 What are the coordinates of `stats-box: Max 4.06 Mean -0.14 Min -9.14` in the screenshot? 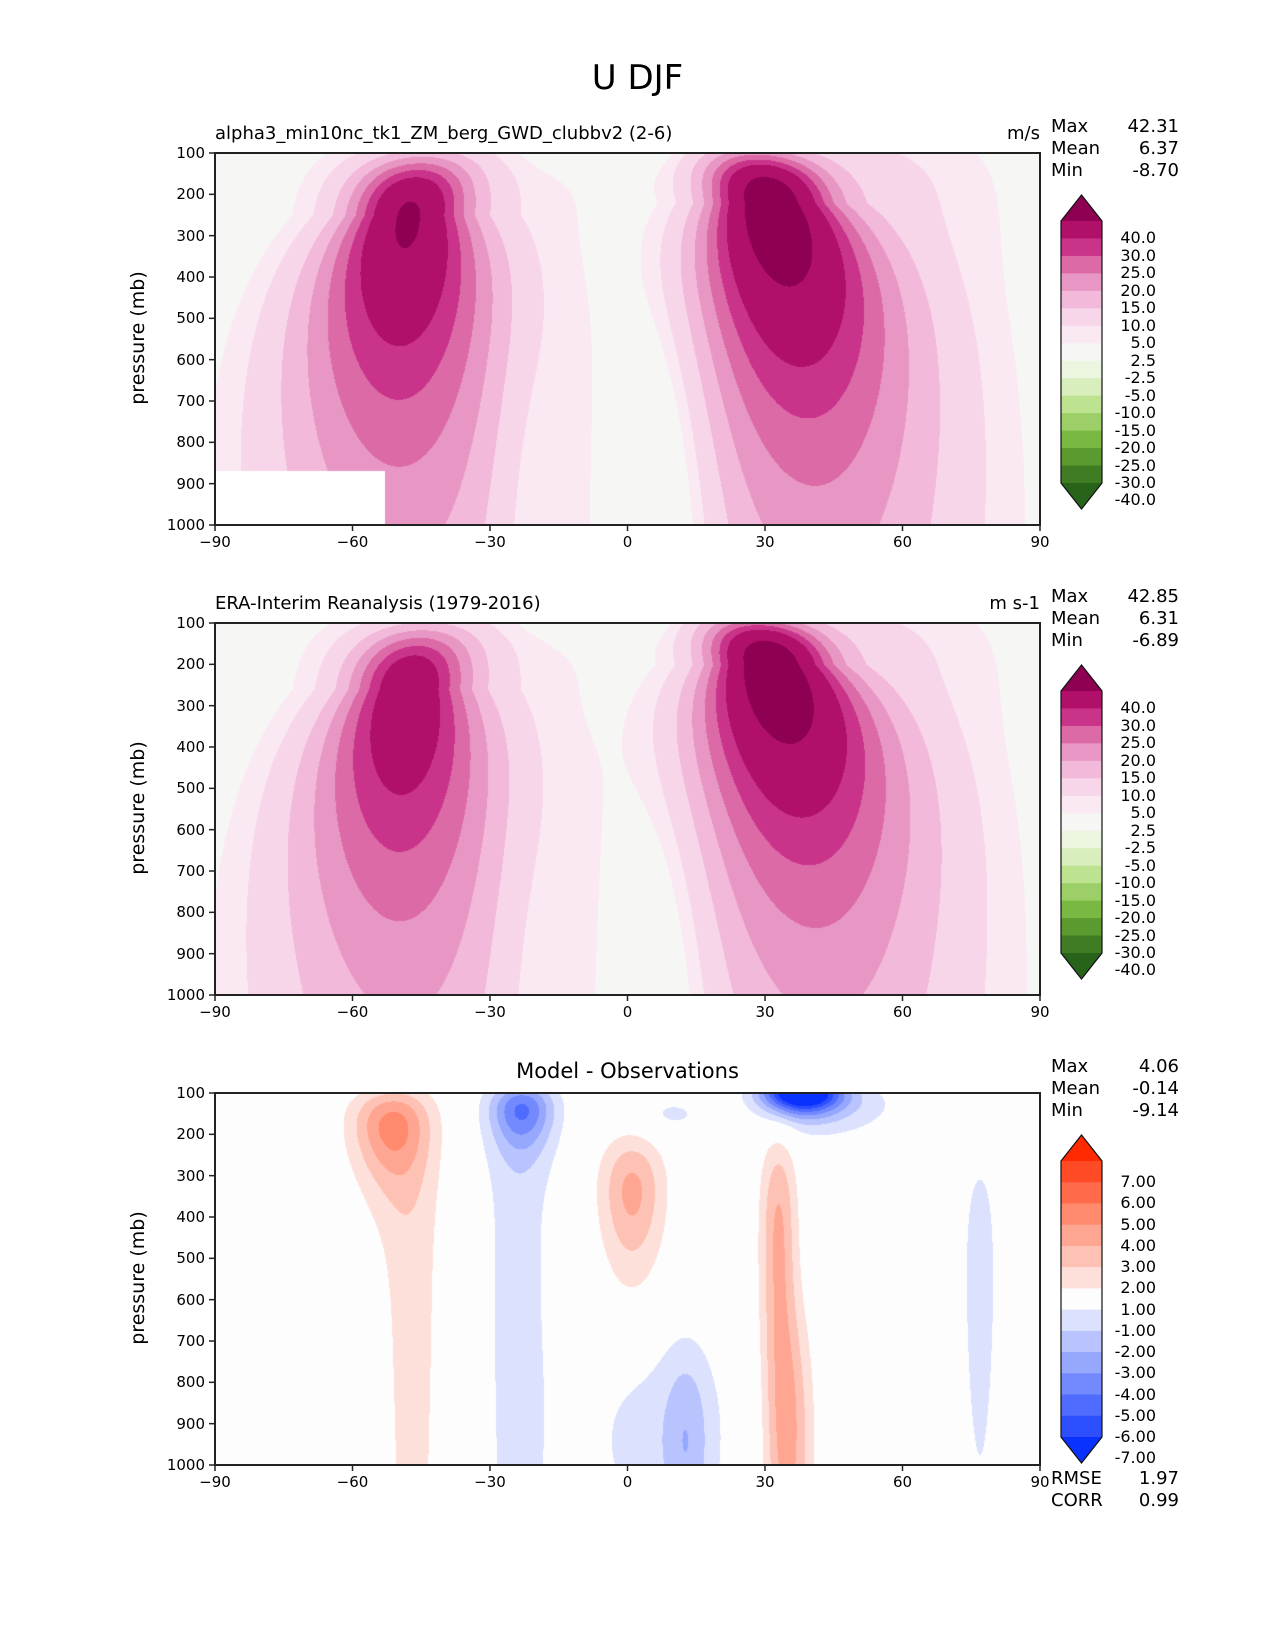 It's located at (1115, 1089).